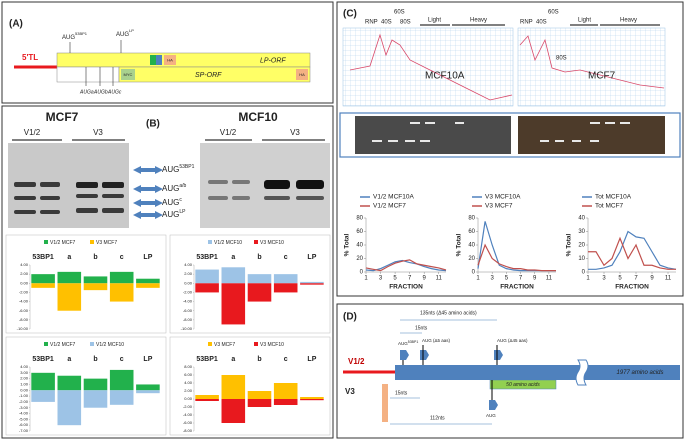  What do you see at coordinates (541, 23) in the screenshot?
I see `profile-label: 40S` at bounding box center [541, 23].